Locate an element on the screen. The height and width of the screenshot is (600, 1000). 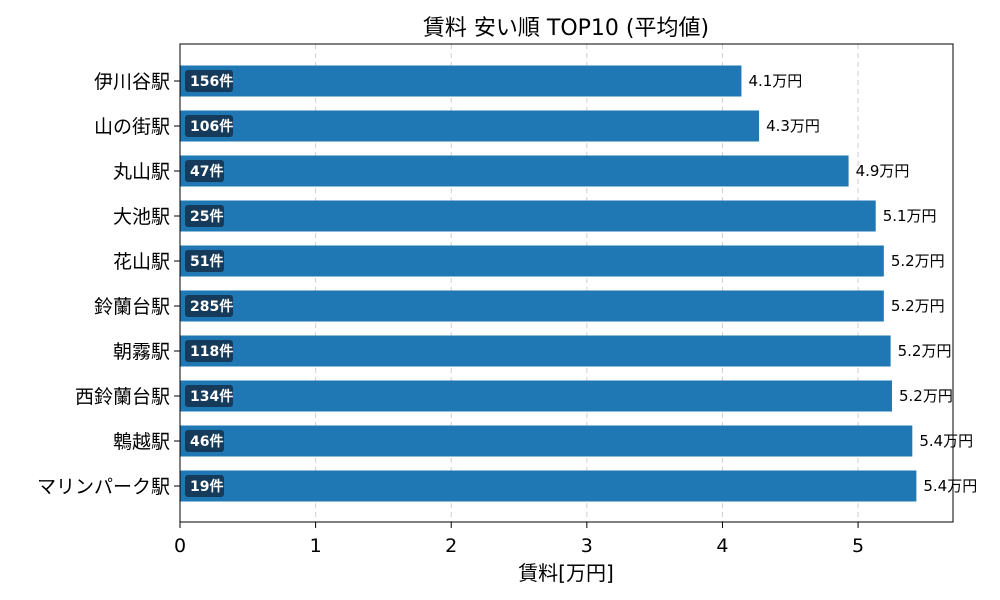
x-tick-label: 4 is located at coordinates (722, 546).